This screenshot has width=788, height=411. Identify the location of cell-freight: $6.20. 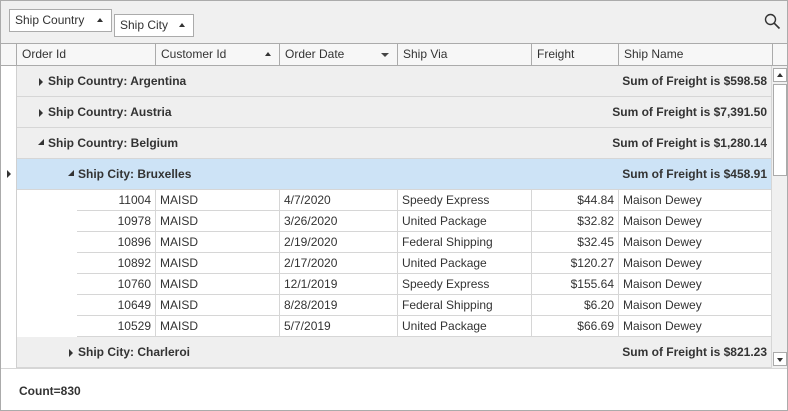
(575, 305).